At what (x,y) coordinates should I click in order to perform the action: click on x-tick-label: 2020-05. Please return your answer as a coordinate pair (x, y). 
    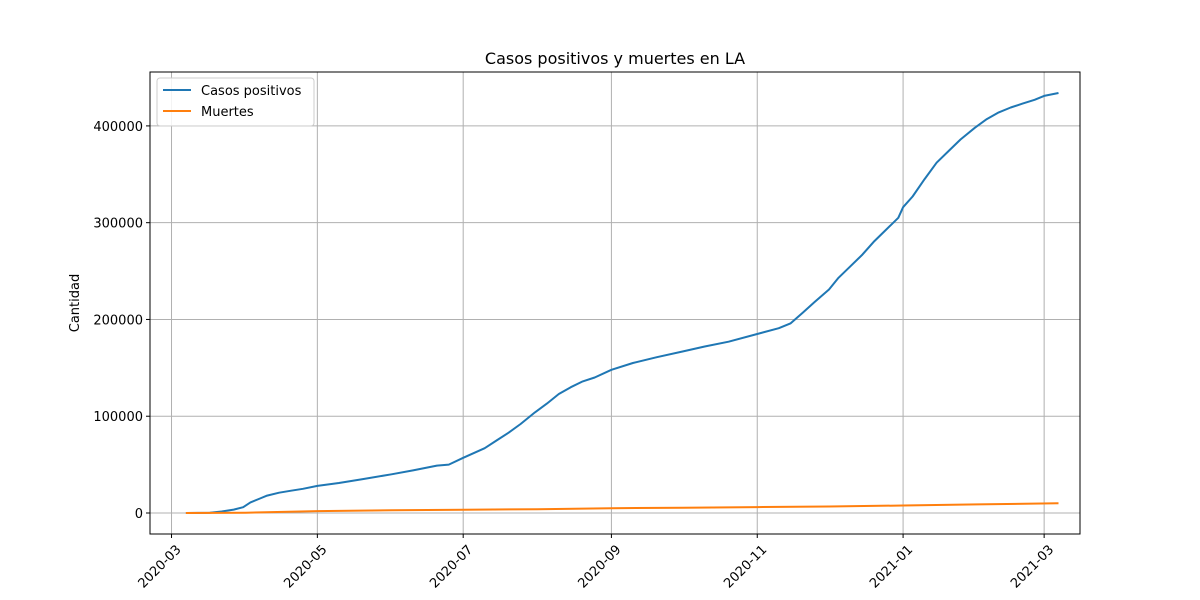
    Looking at the image, I should click on (305, 566).